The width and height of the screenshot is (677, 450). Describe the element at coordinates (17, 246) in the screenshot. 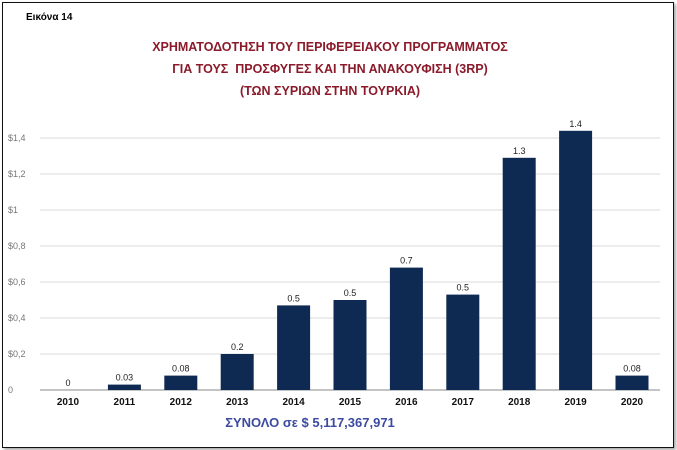

I see `y-tick-label: $0,8` at that location.